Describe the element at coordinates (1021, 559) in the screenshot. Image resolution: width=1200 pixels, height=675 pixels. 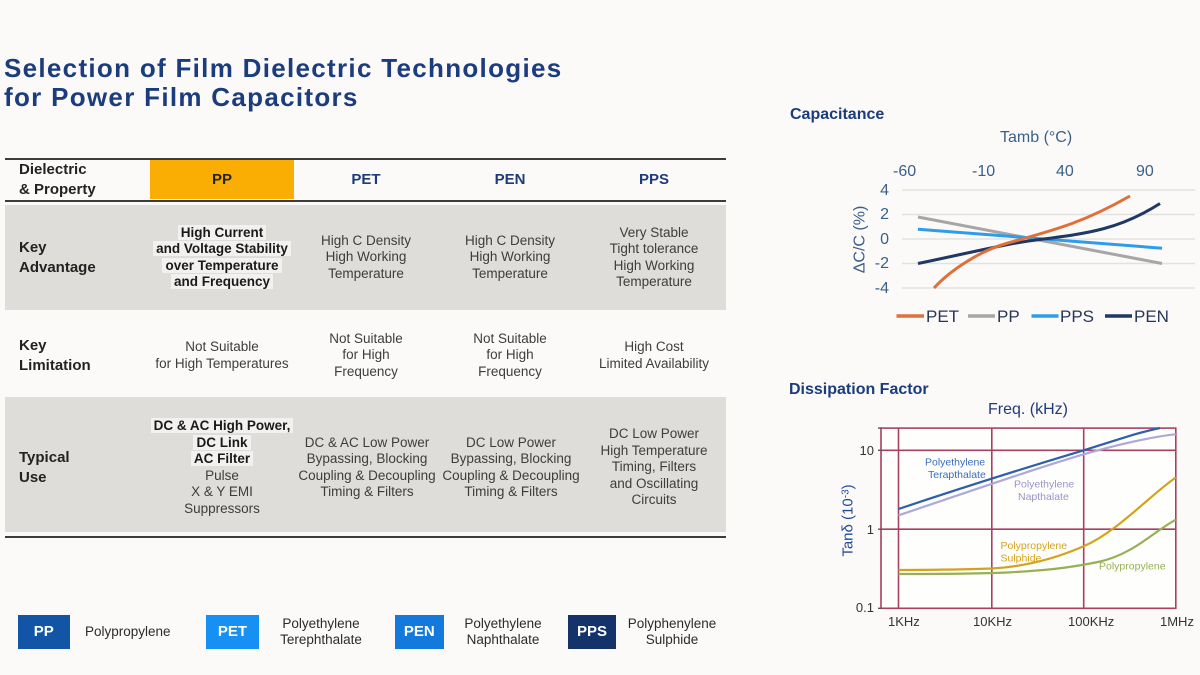
I see `svg-text: Sulphide` at that location.